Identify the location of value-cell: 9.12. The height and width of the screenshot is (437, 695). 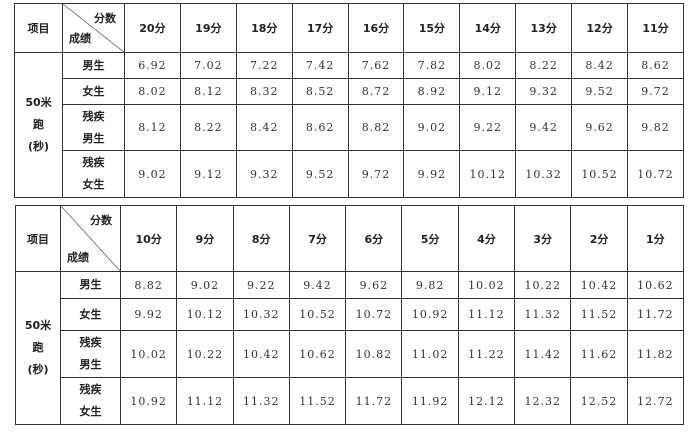
(488, 91).